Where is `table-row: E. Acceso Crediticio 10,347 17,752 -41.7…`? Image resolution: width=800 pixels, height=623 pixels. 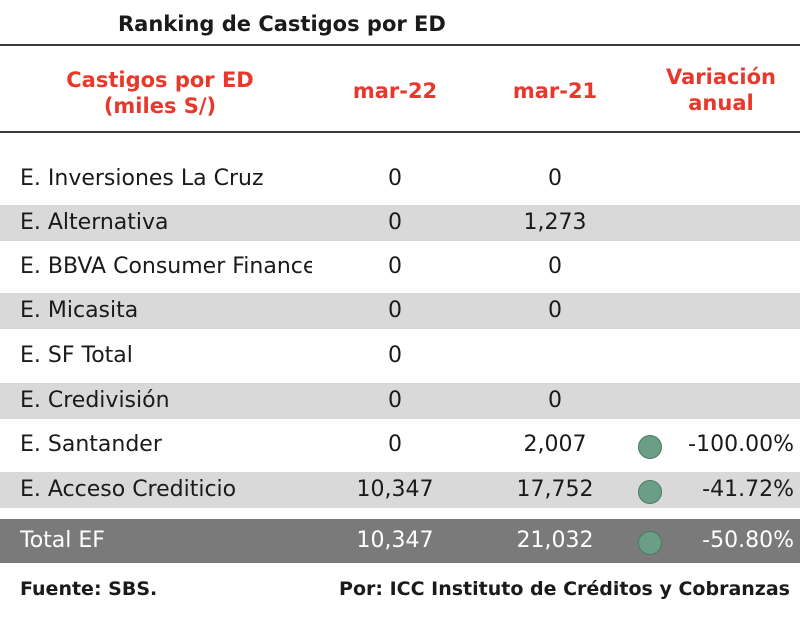
table-row: E. Acceso Crediticio 10,347 17,752 -41.7… is located at coordinates (400, 490).